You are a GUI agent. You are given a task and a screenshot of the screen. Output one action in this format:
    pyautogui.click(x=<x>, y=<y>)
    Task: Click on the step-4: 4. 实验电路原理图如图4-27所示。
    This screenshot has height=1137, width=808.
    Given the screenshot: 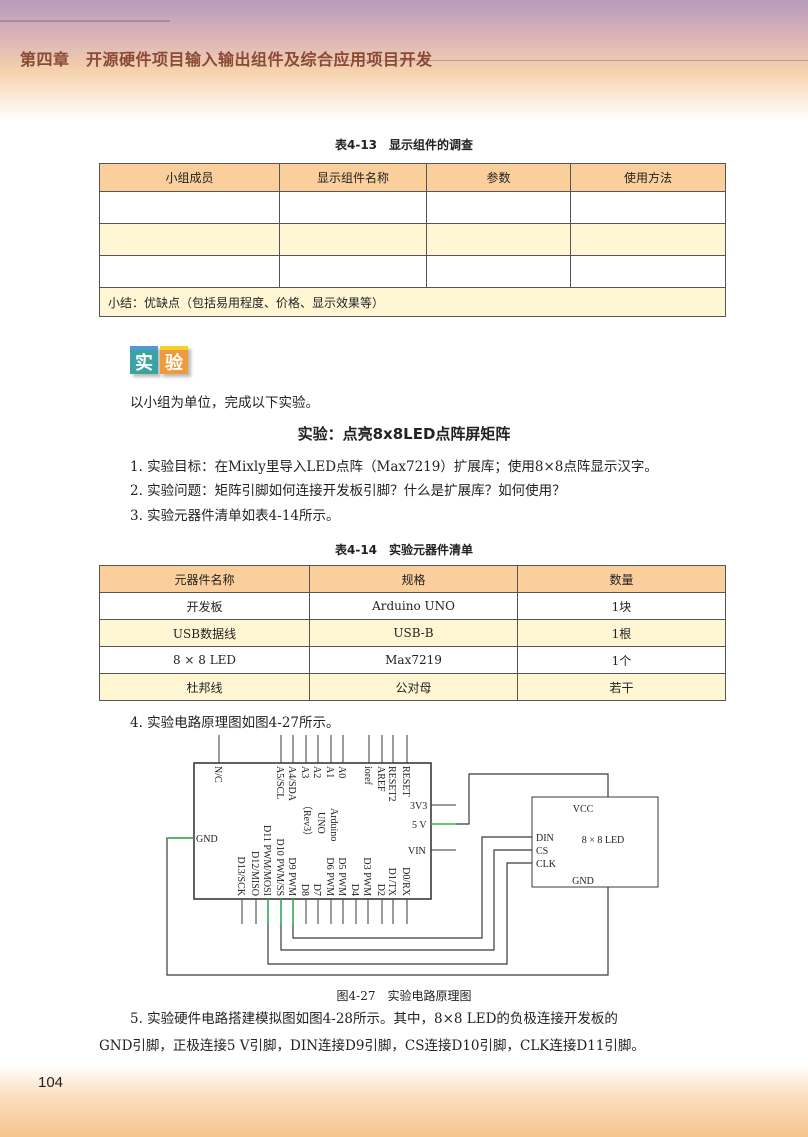 What is the action you would take?
    pyautogui.click(x=235, y=723)
    